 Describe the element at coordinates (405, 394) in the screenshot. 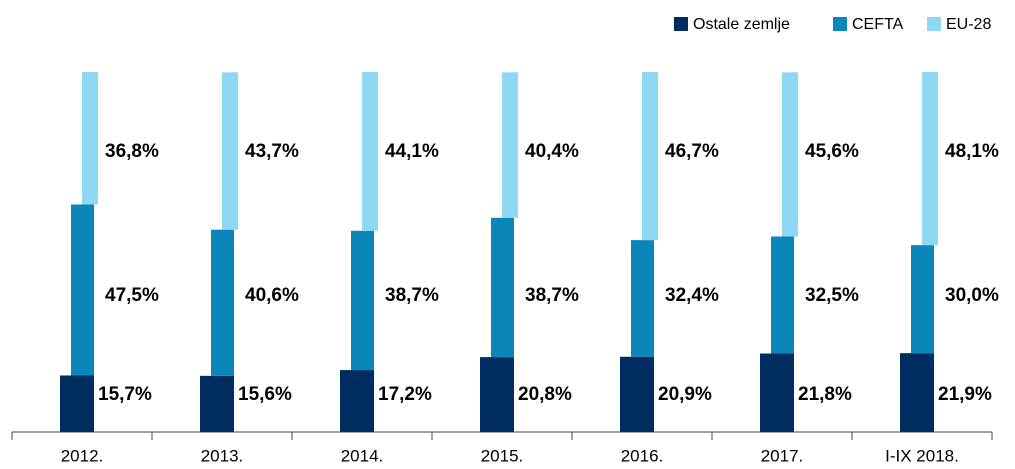

I see `data-label: 17,2%` at that location.